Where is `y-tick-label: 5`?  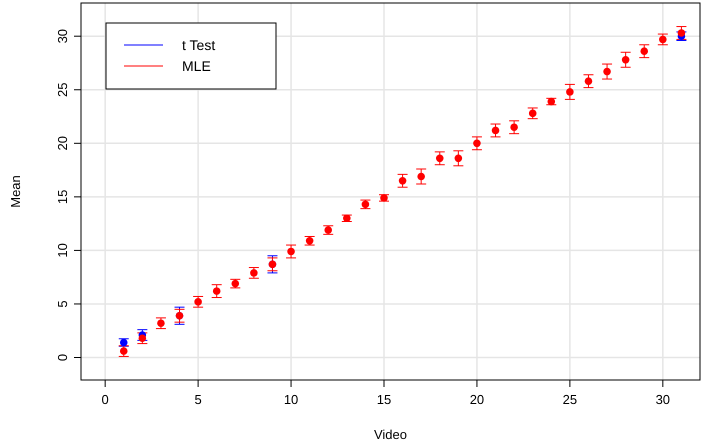 y-tick-label: 5 is located at coordinates (62, 304).